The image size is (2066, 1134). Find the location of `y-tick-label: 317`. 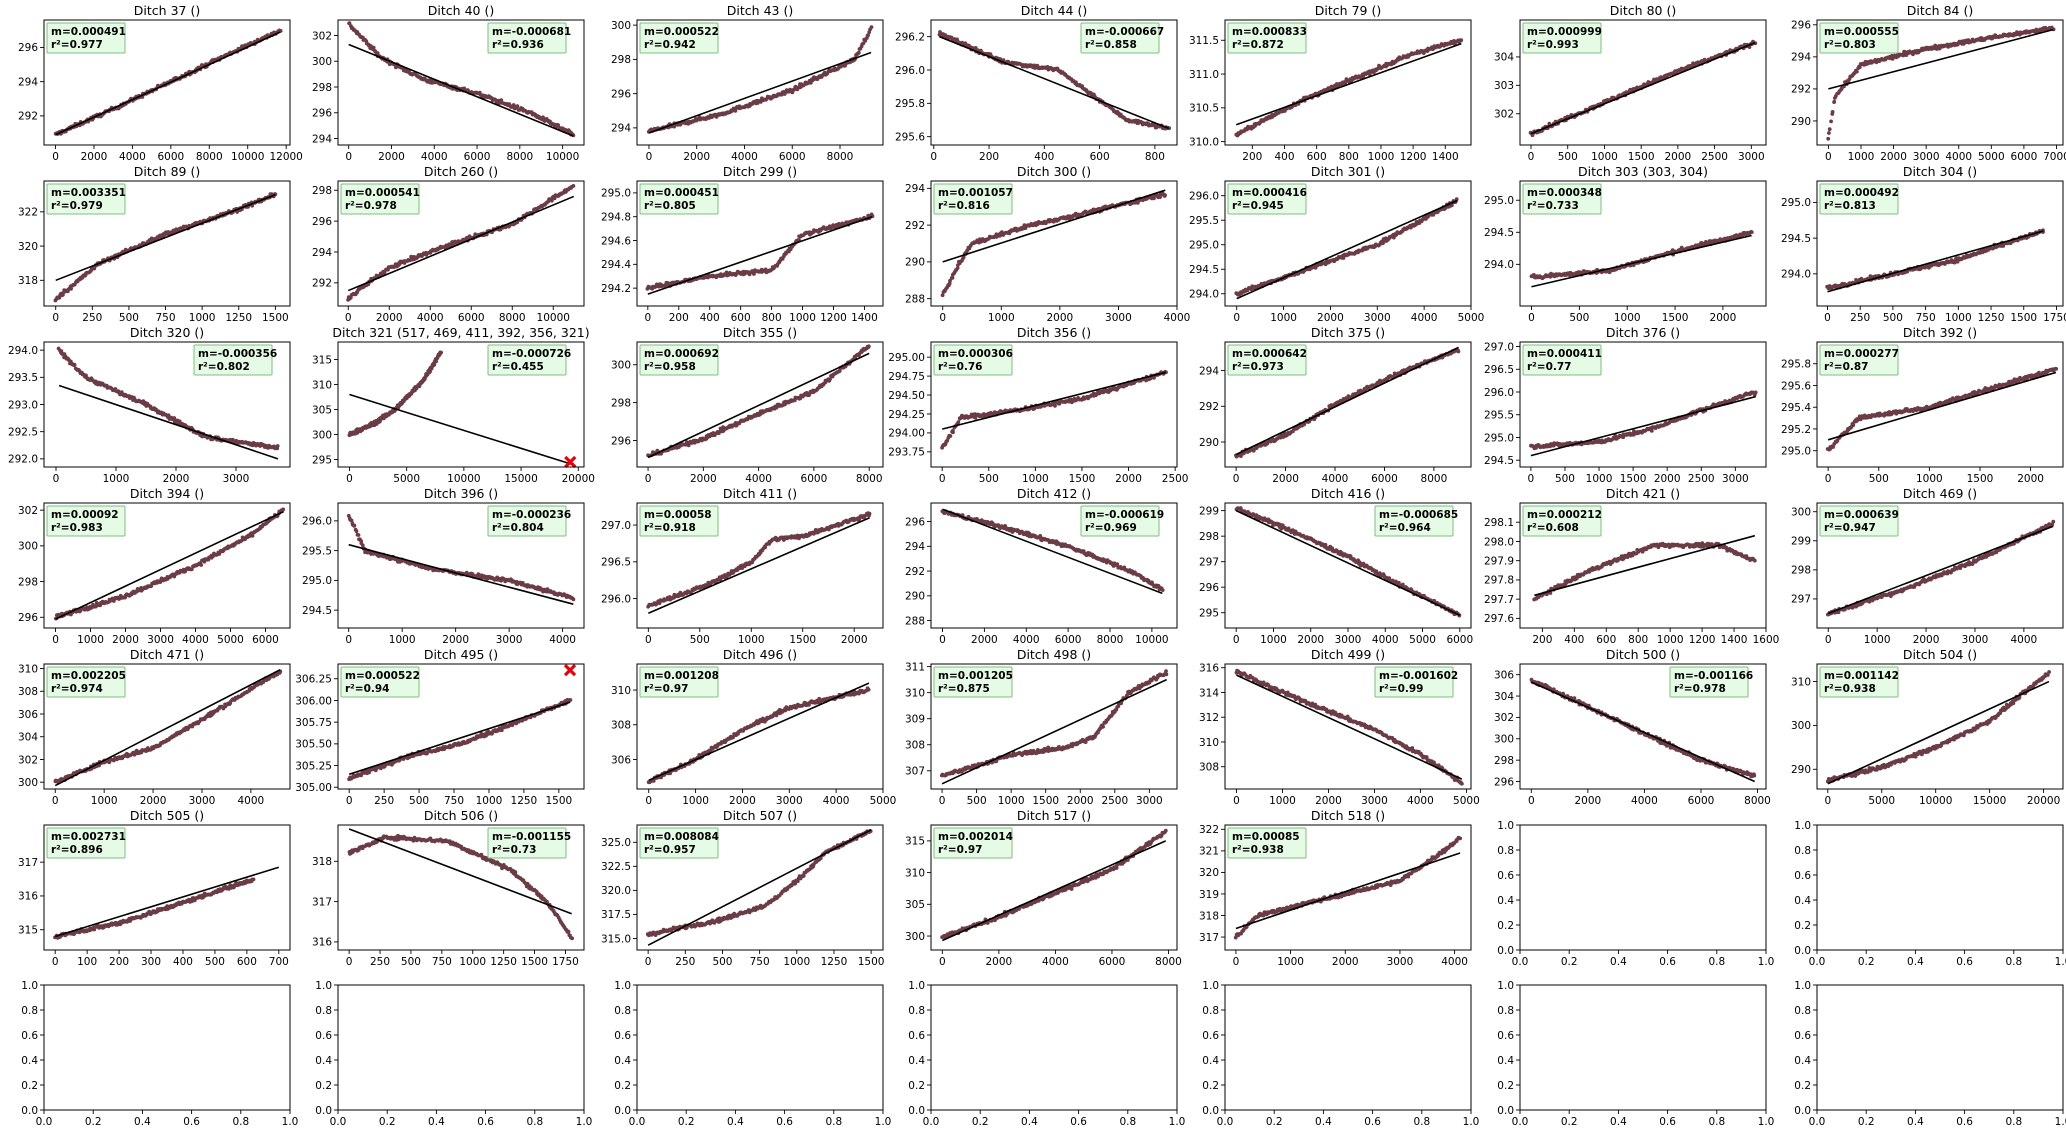

y-tick-label: 317 is located at coordinates (322, 902).